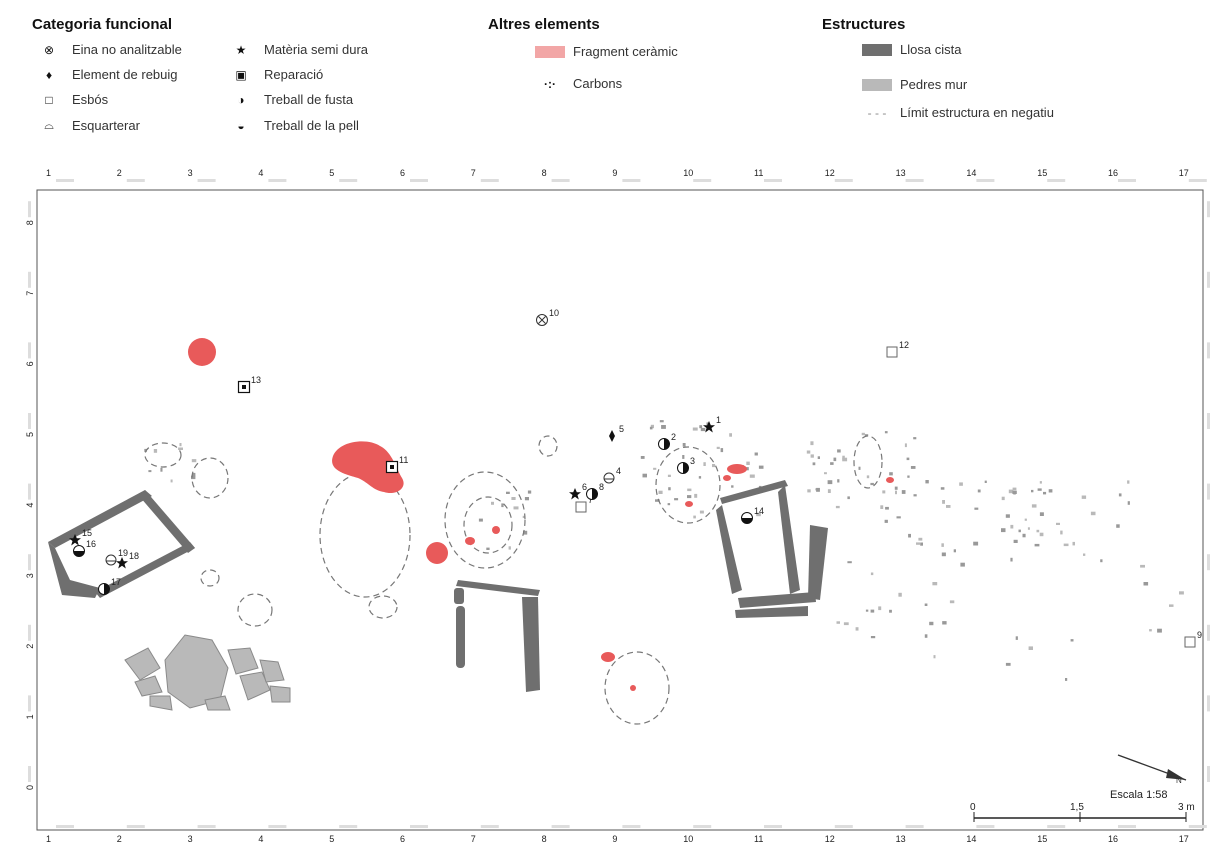 The height and width of the screenshot is (845, 1217). I want to click on legend-label: Treball de la pell, so click(311, 125).